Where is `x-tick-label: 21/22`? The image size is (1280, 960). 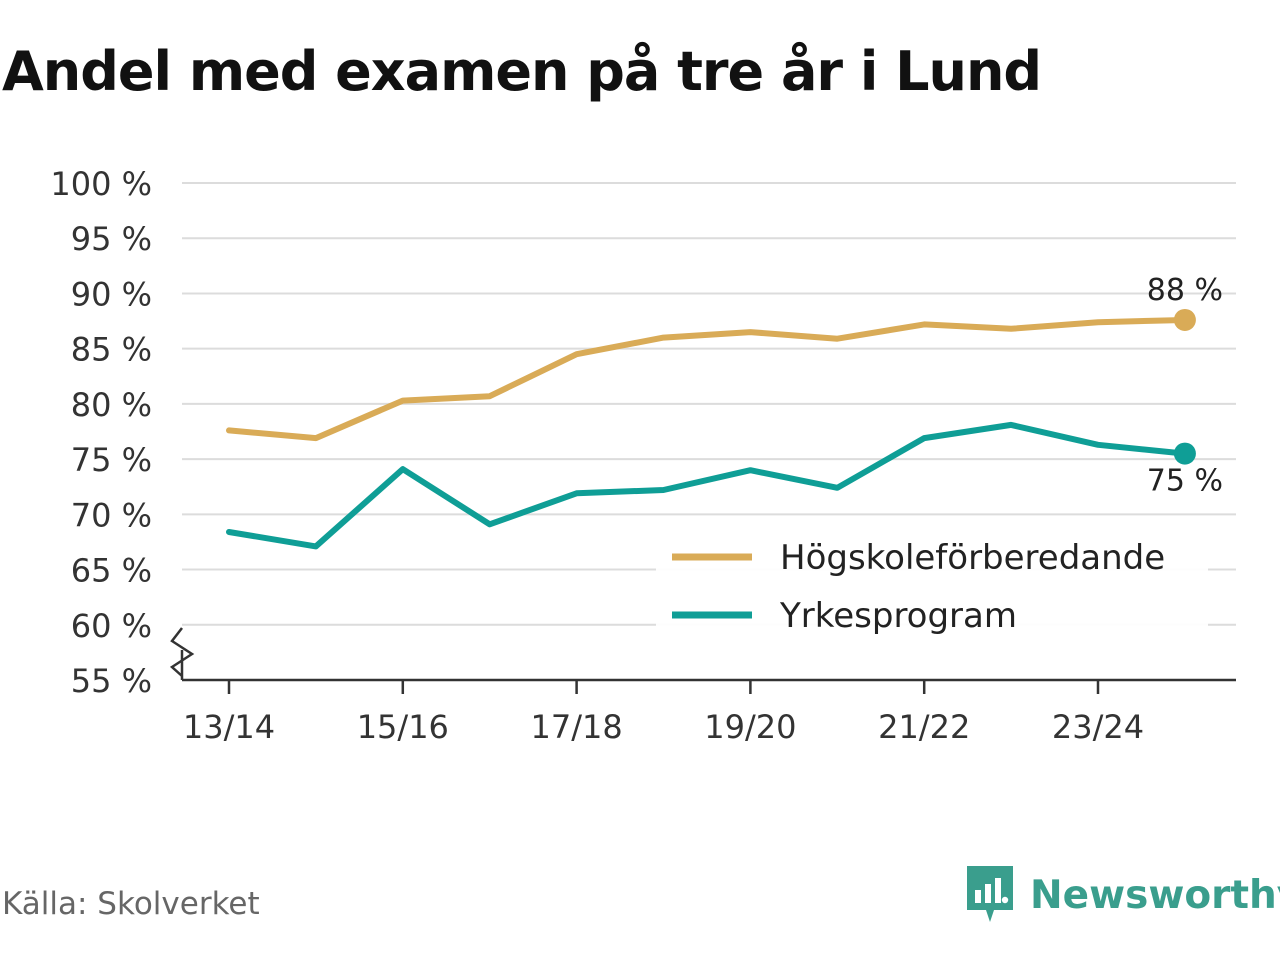 x-tick-label: 21/22 is located at coordinates (924, 727).